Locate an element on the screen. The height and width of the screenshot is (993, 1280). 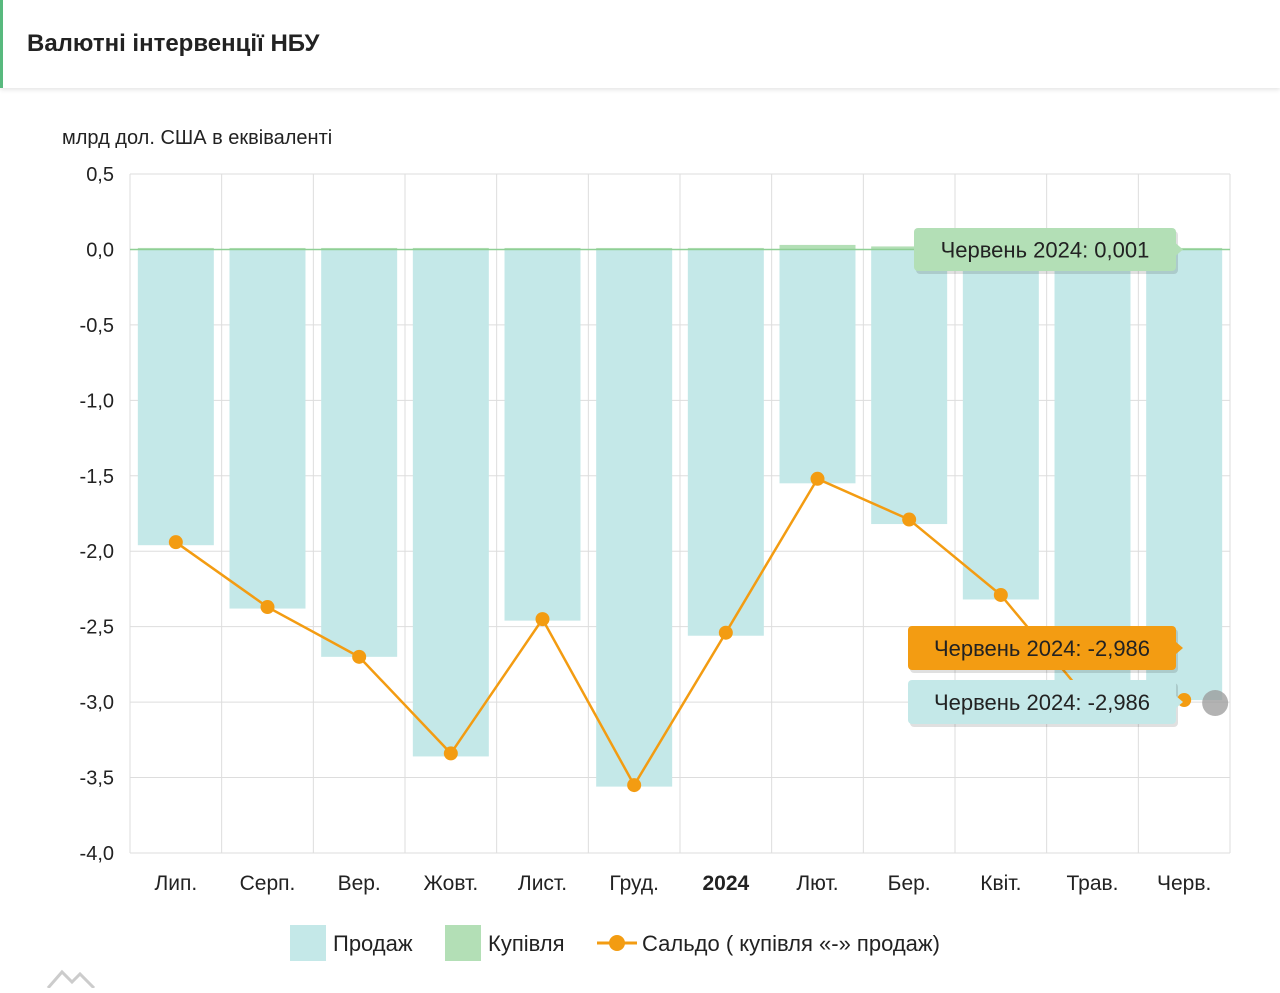
header-bar: Валютні інтервенції НБУ is located at coordinates (640, 44).